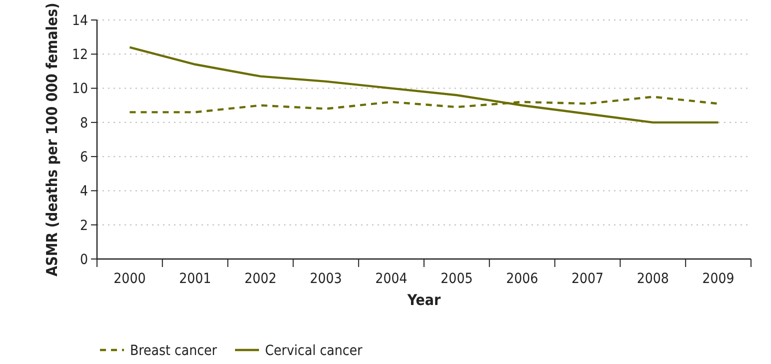  What do you see at coordinates (652, 279) in the screenshot?
I see `x-tick-label: 2008` at bounding box center [652, 279].